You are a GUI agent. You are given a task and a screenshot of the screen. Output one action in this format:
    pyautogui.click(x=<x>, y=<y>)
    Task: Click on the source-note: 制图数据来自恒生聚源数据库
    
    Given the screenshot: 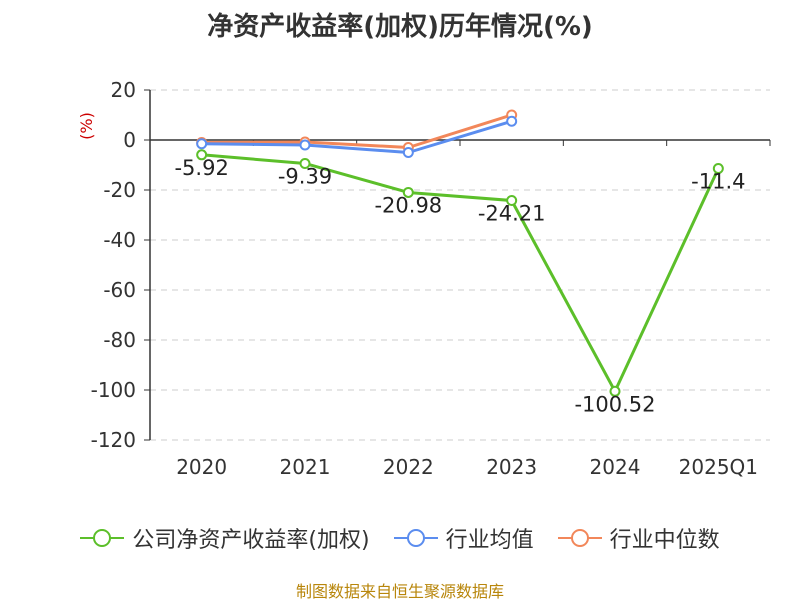 What is the action you would take?
    pyautogui.click(x=399, y=591)
    